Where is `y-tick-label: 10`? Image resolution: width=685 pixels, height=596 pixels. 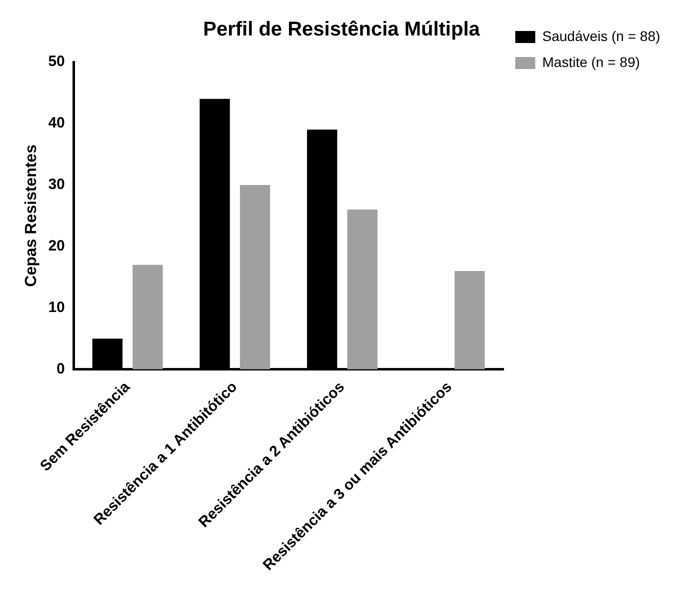 y-tick-label: 10 is located at coordinates (56, 307).